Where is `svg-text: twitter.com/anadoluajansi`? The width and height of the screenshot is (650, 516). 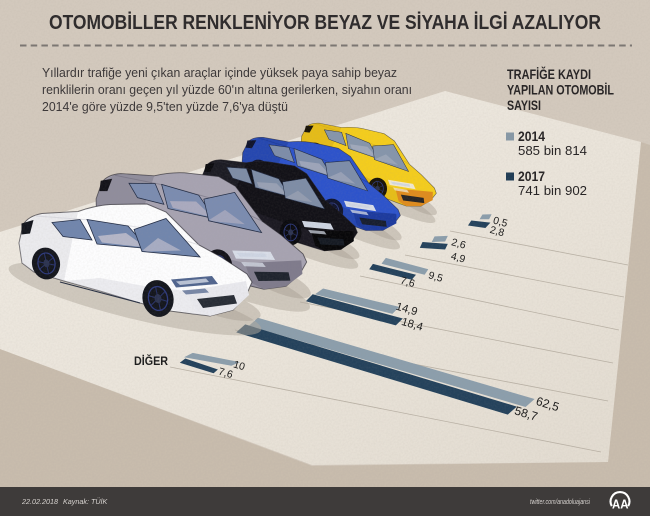
svg-text: twitter.com/anadoluajansi is located at coordinates (560, 501).